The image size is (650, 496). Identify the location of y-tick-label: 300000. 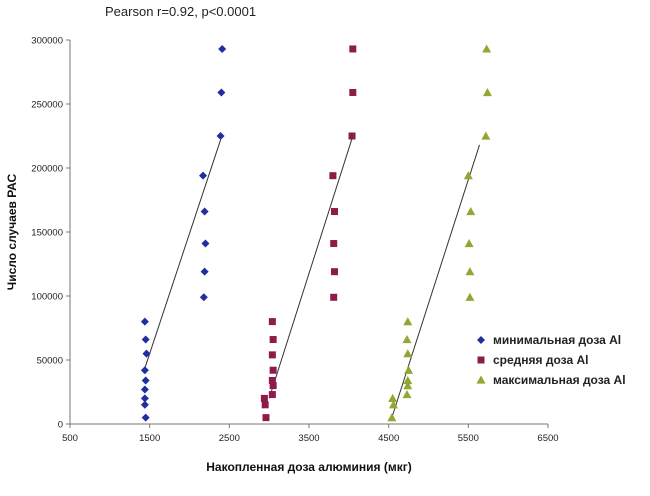
(47, 41).